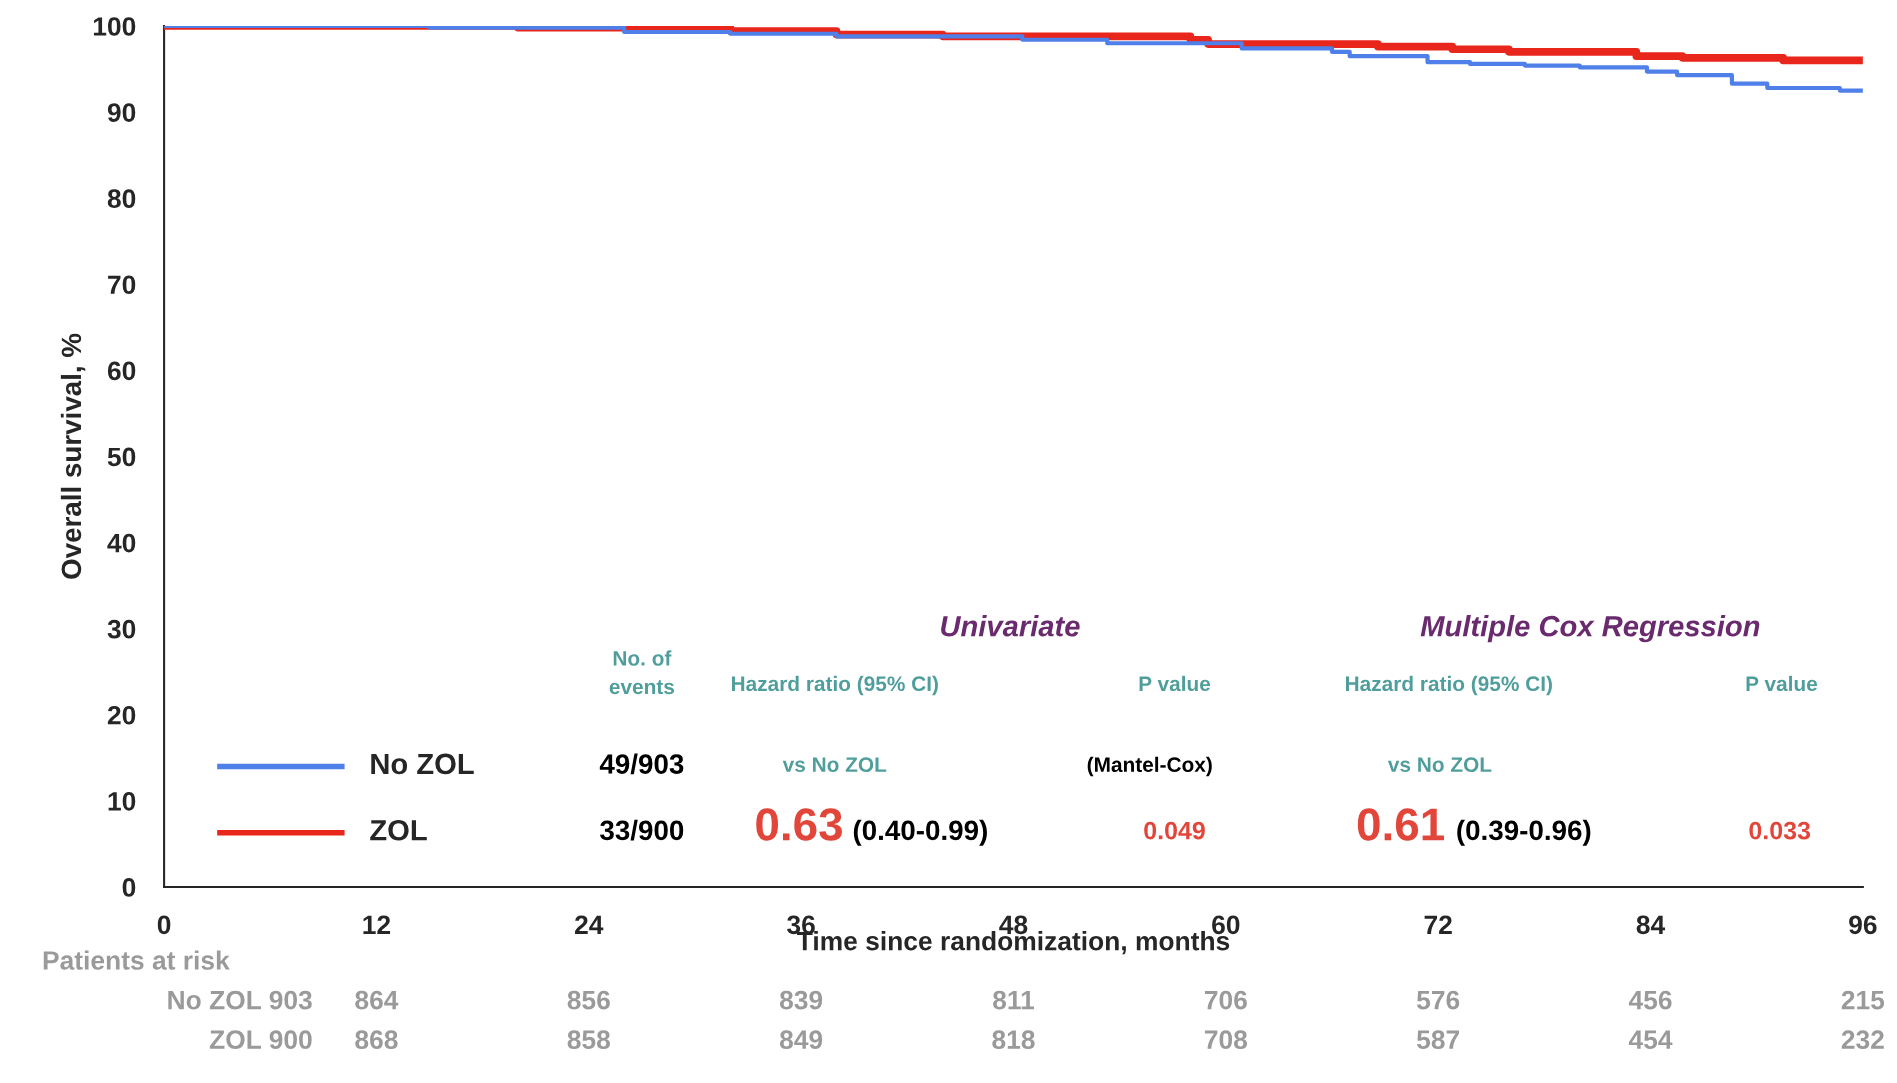  What do you see at coordinates (1400, 824) in the screenshot?
I see `annotation: 0.61` at bounding box center [1400, 824].